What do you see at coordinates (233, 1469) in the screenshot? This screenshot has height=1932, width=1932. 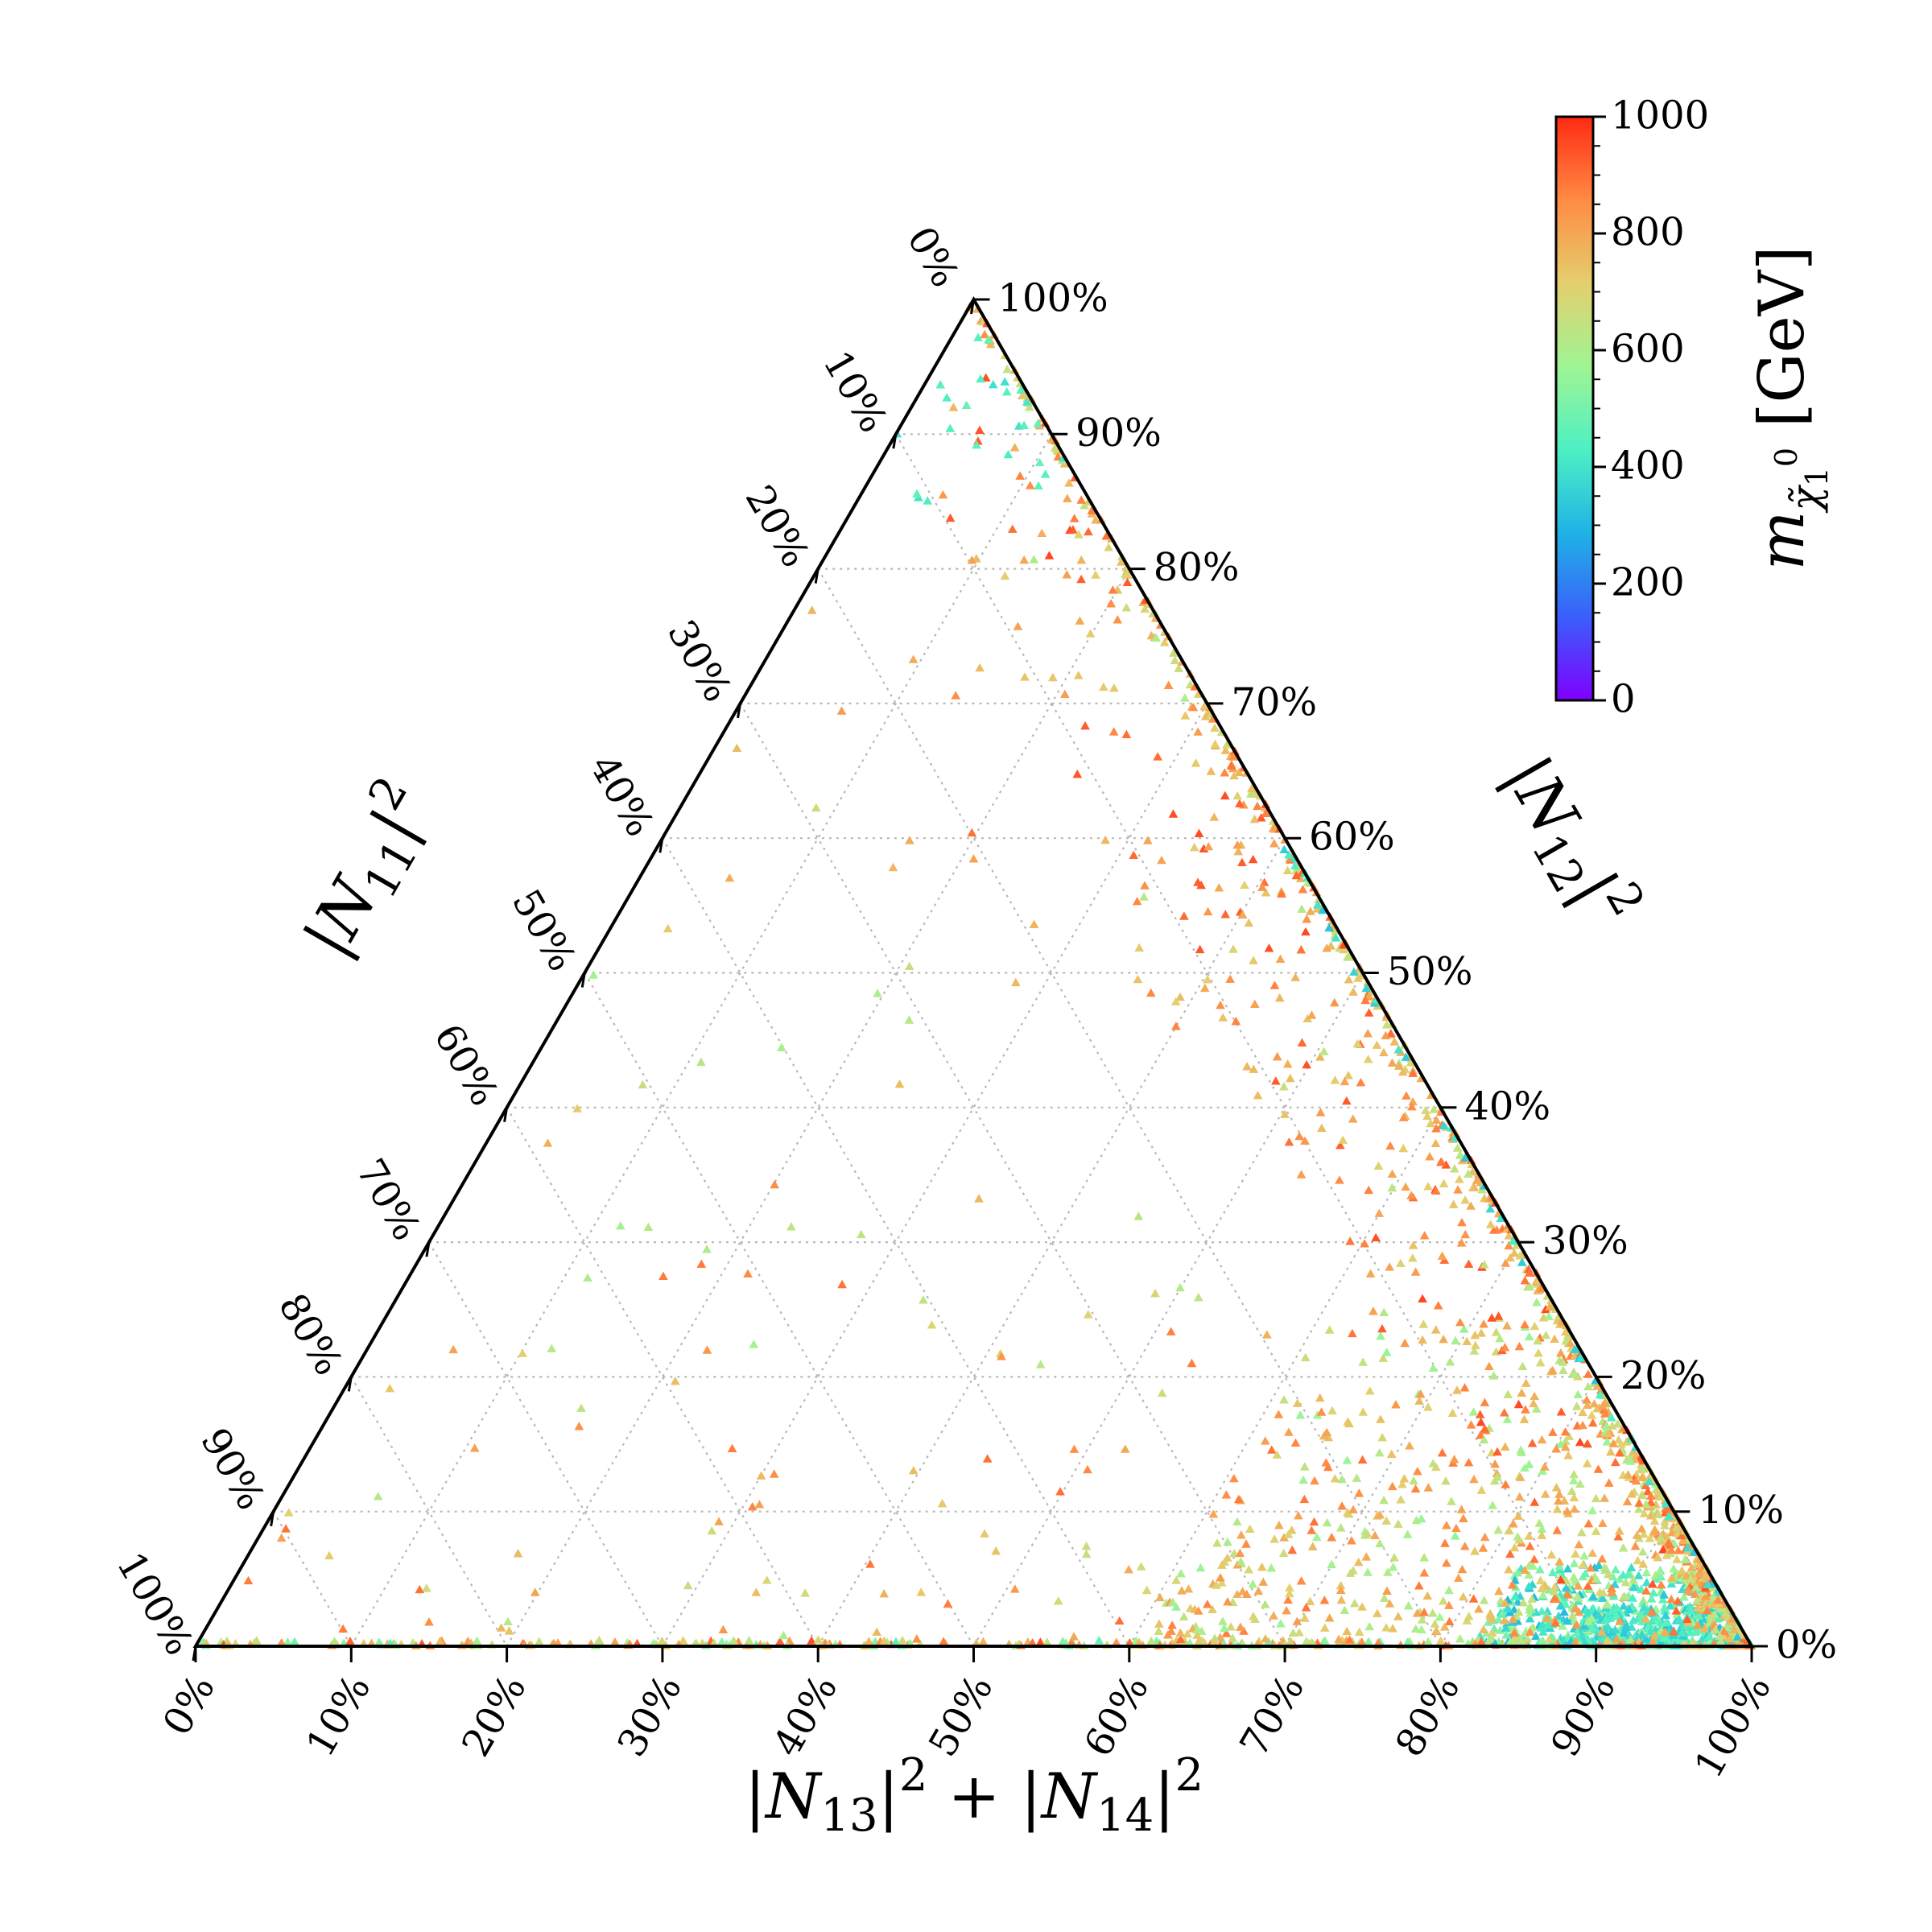 I see `tick-label-left: 90%` at bounding box center [233, 1469].